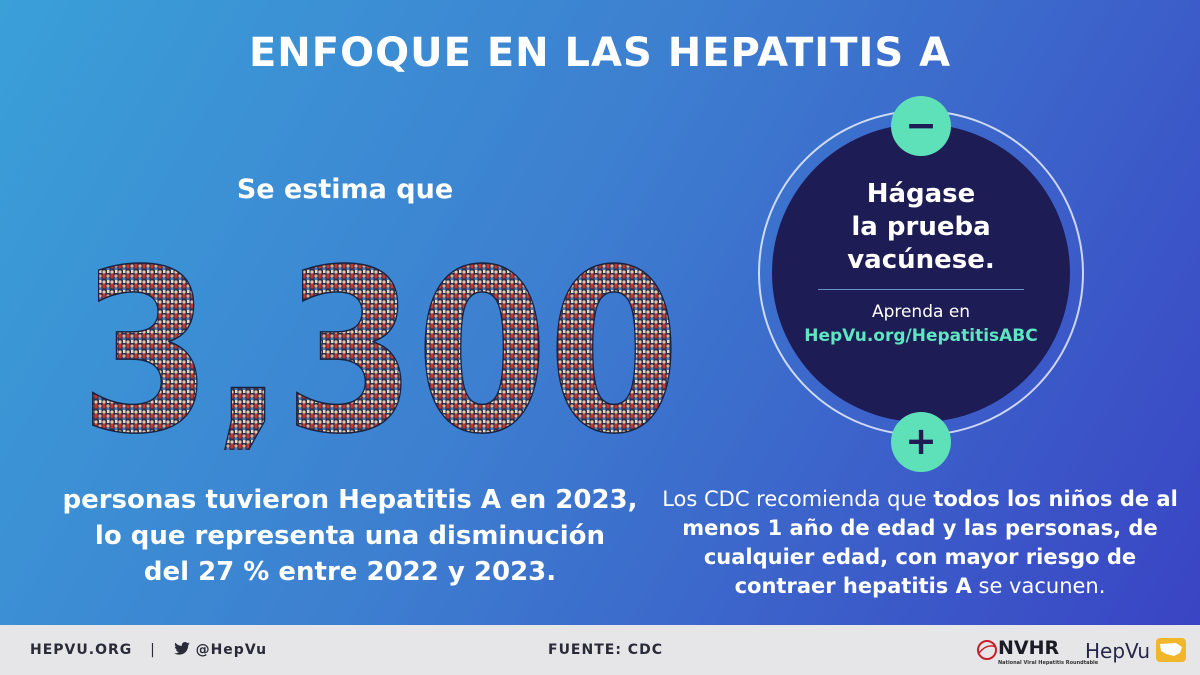  I want to click on source-text: FUENTE: CDC, so click(605, 650).